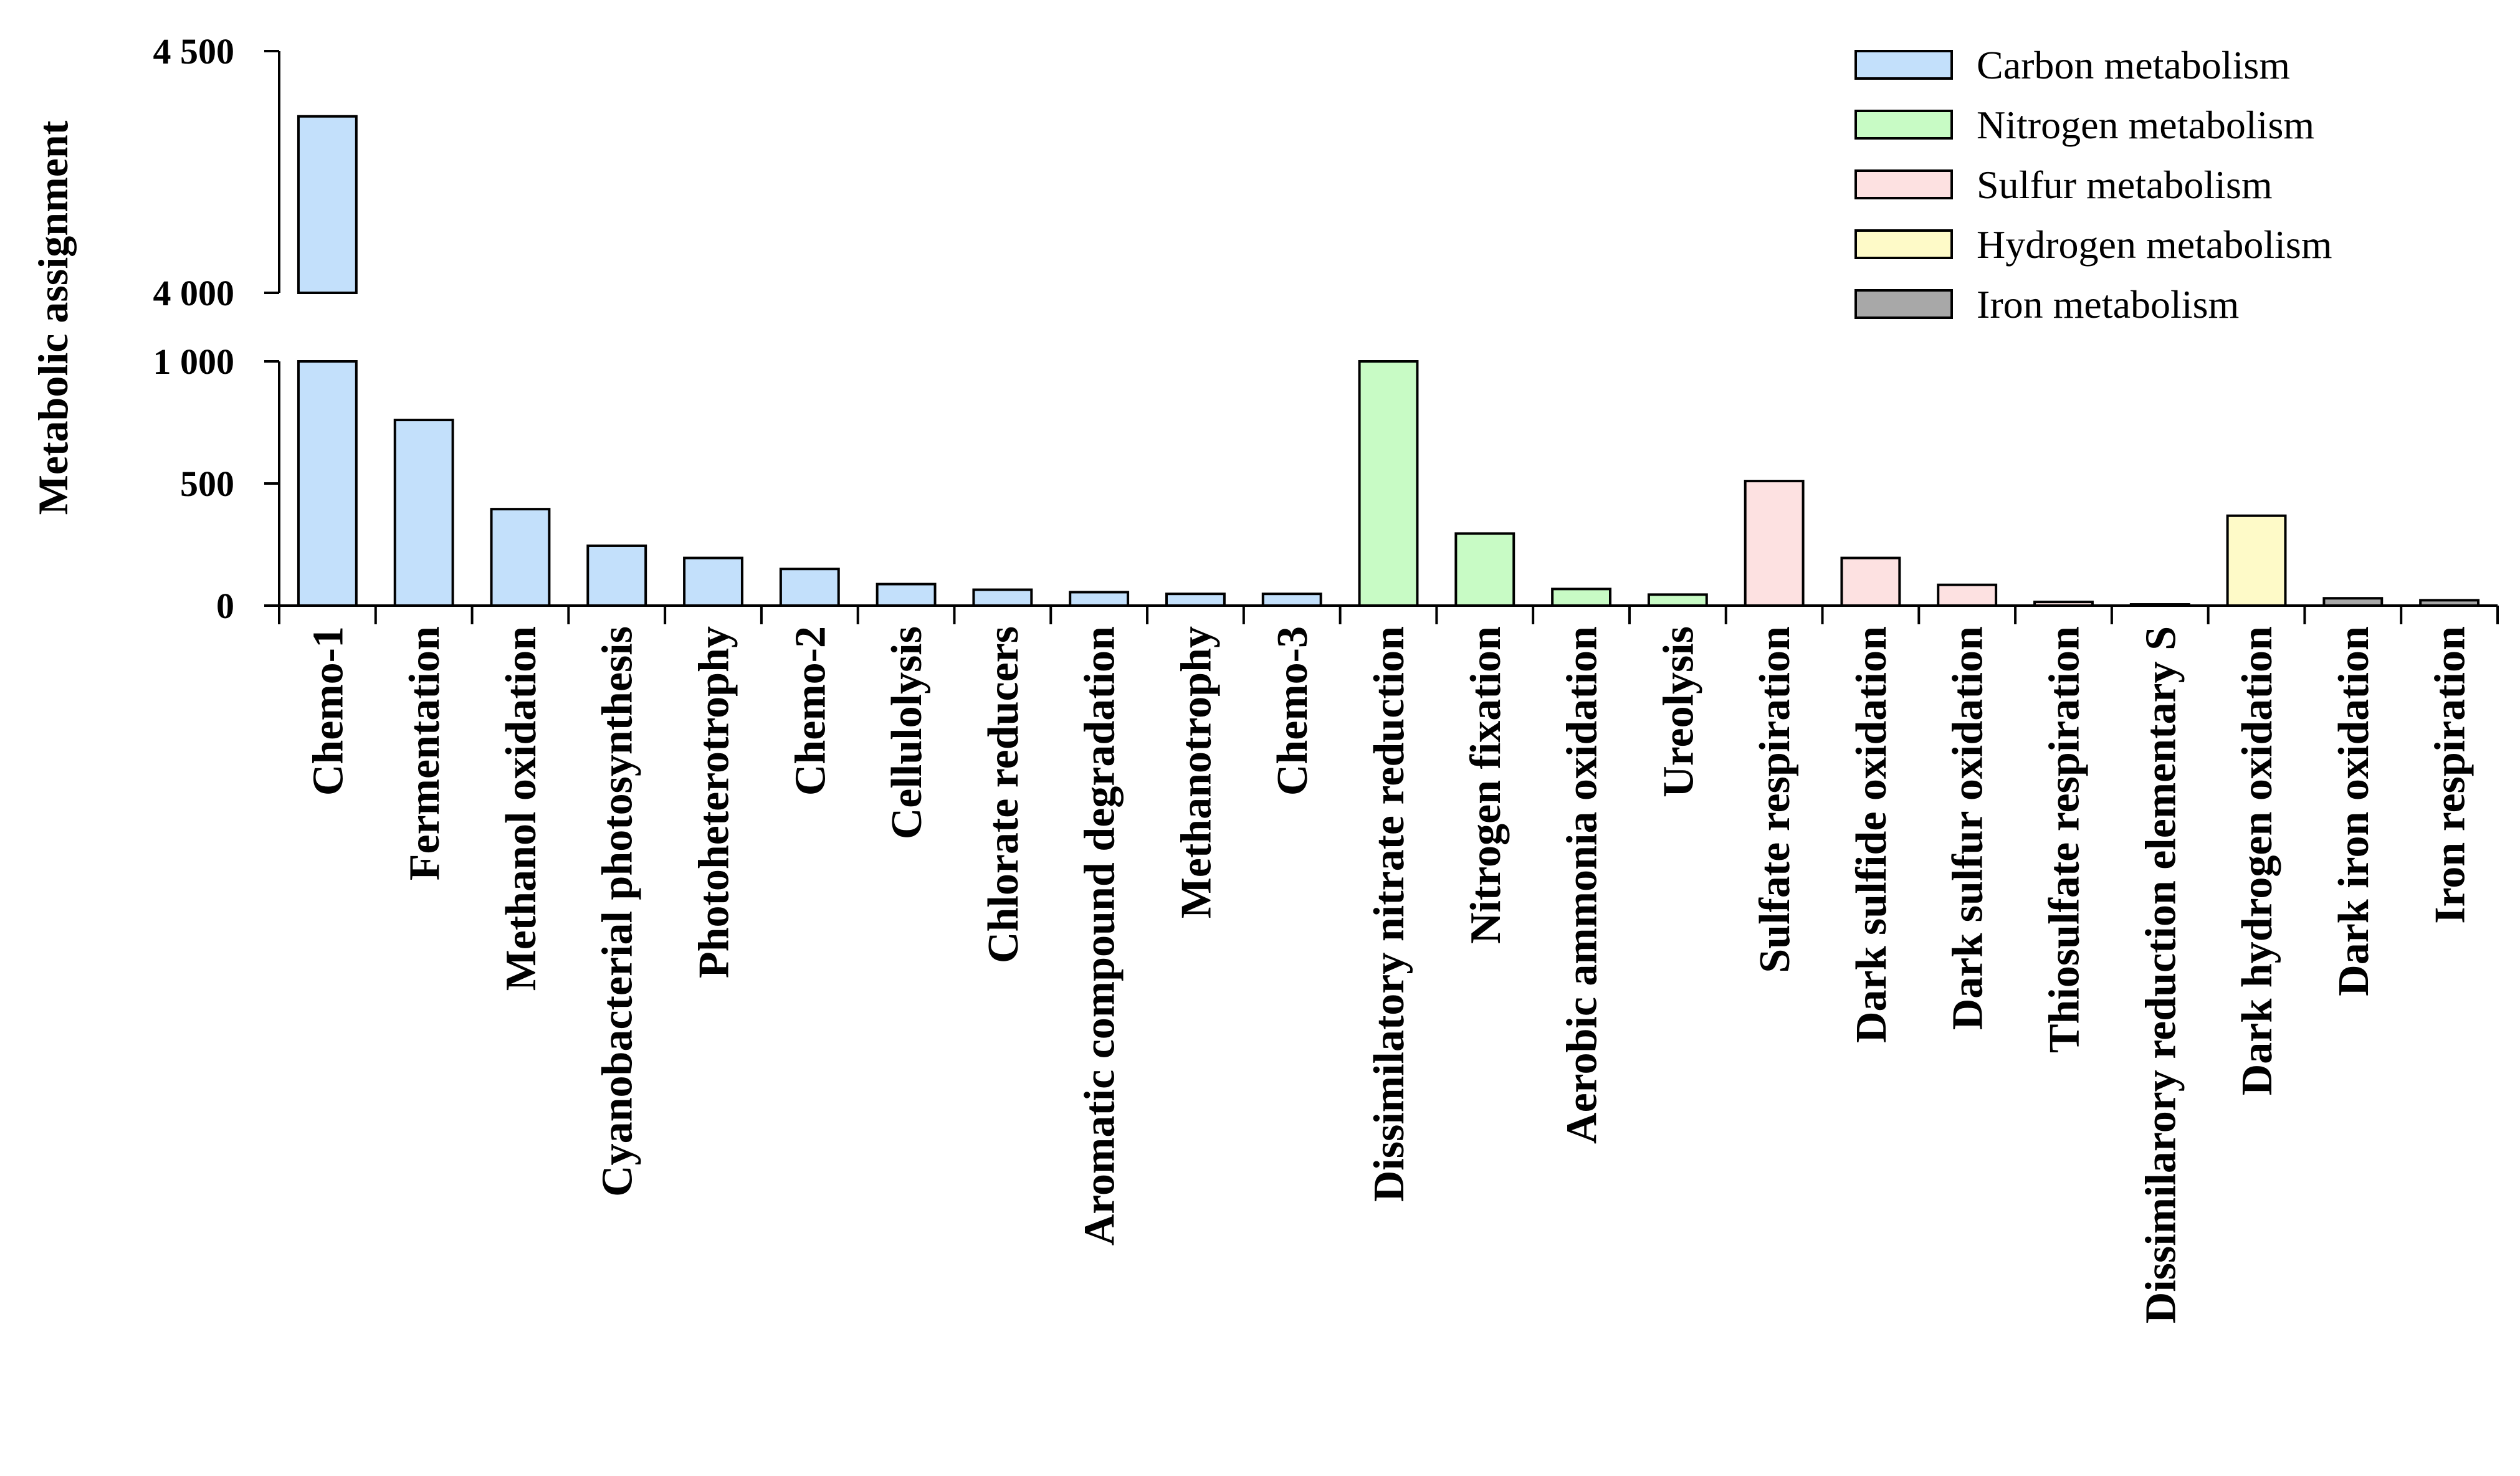  What do you see at coordinates (2064, 840) in the screenshot?
I see `category-label-19: Thiosulfate respiration` at bounding box center [2064, 840].